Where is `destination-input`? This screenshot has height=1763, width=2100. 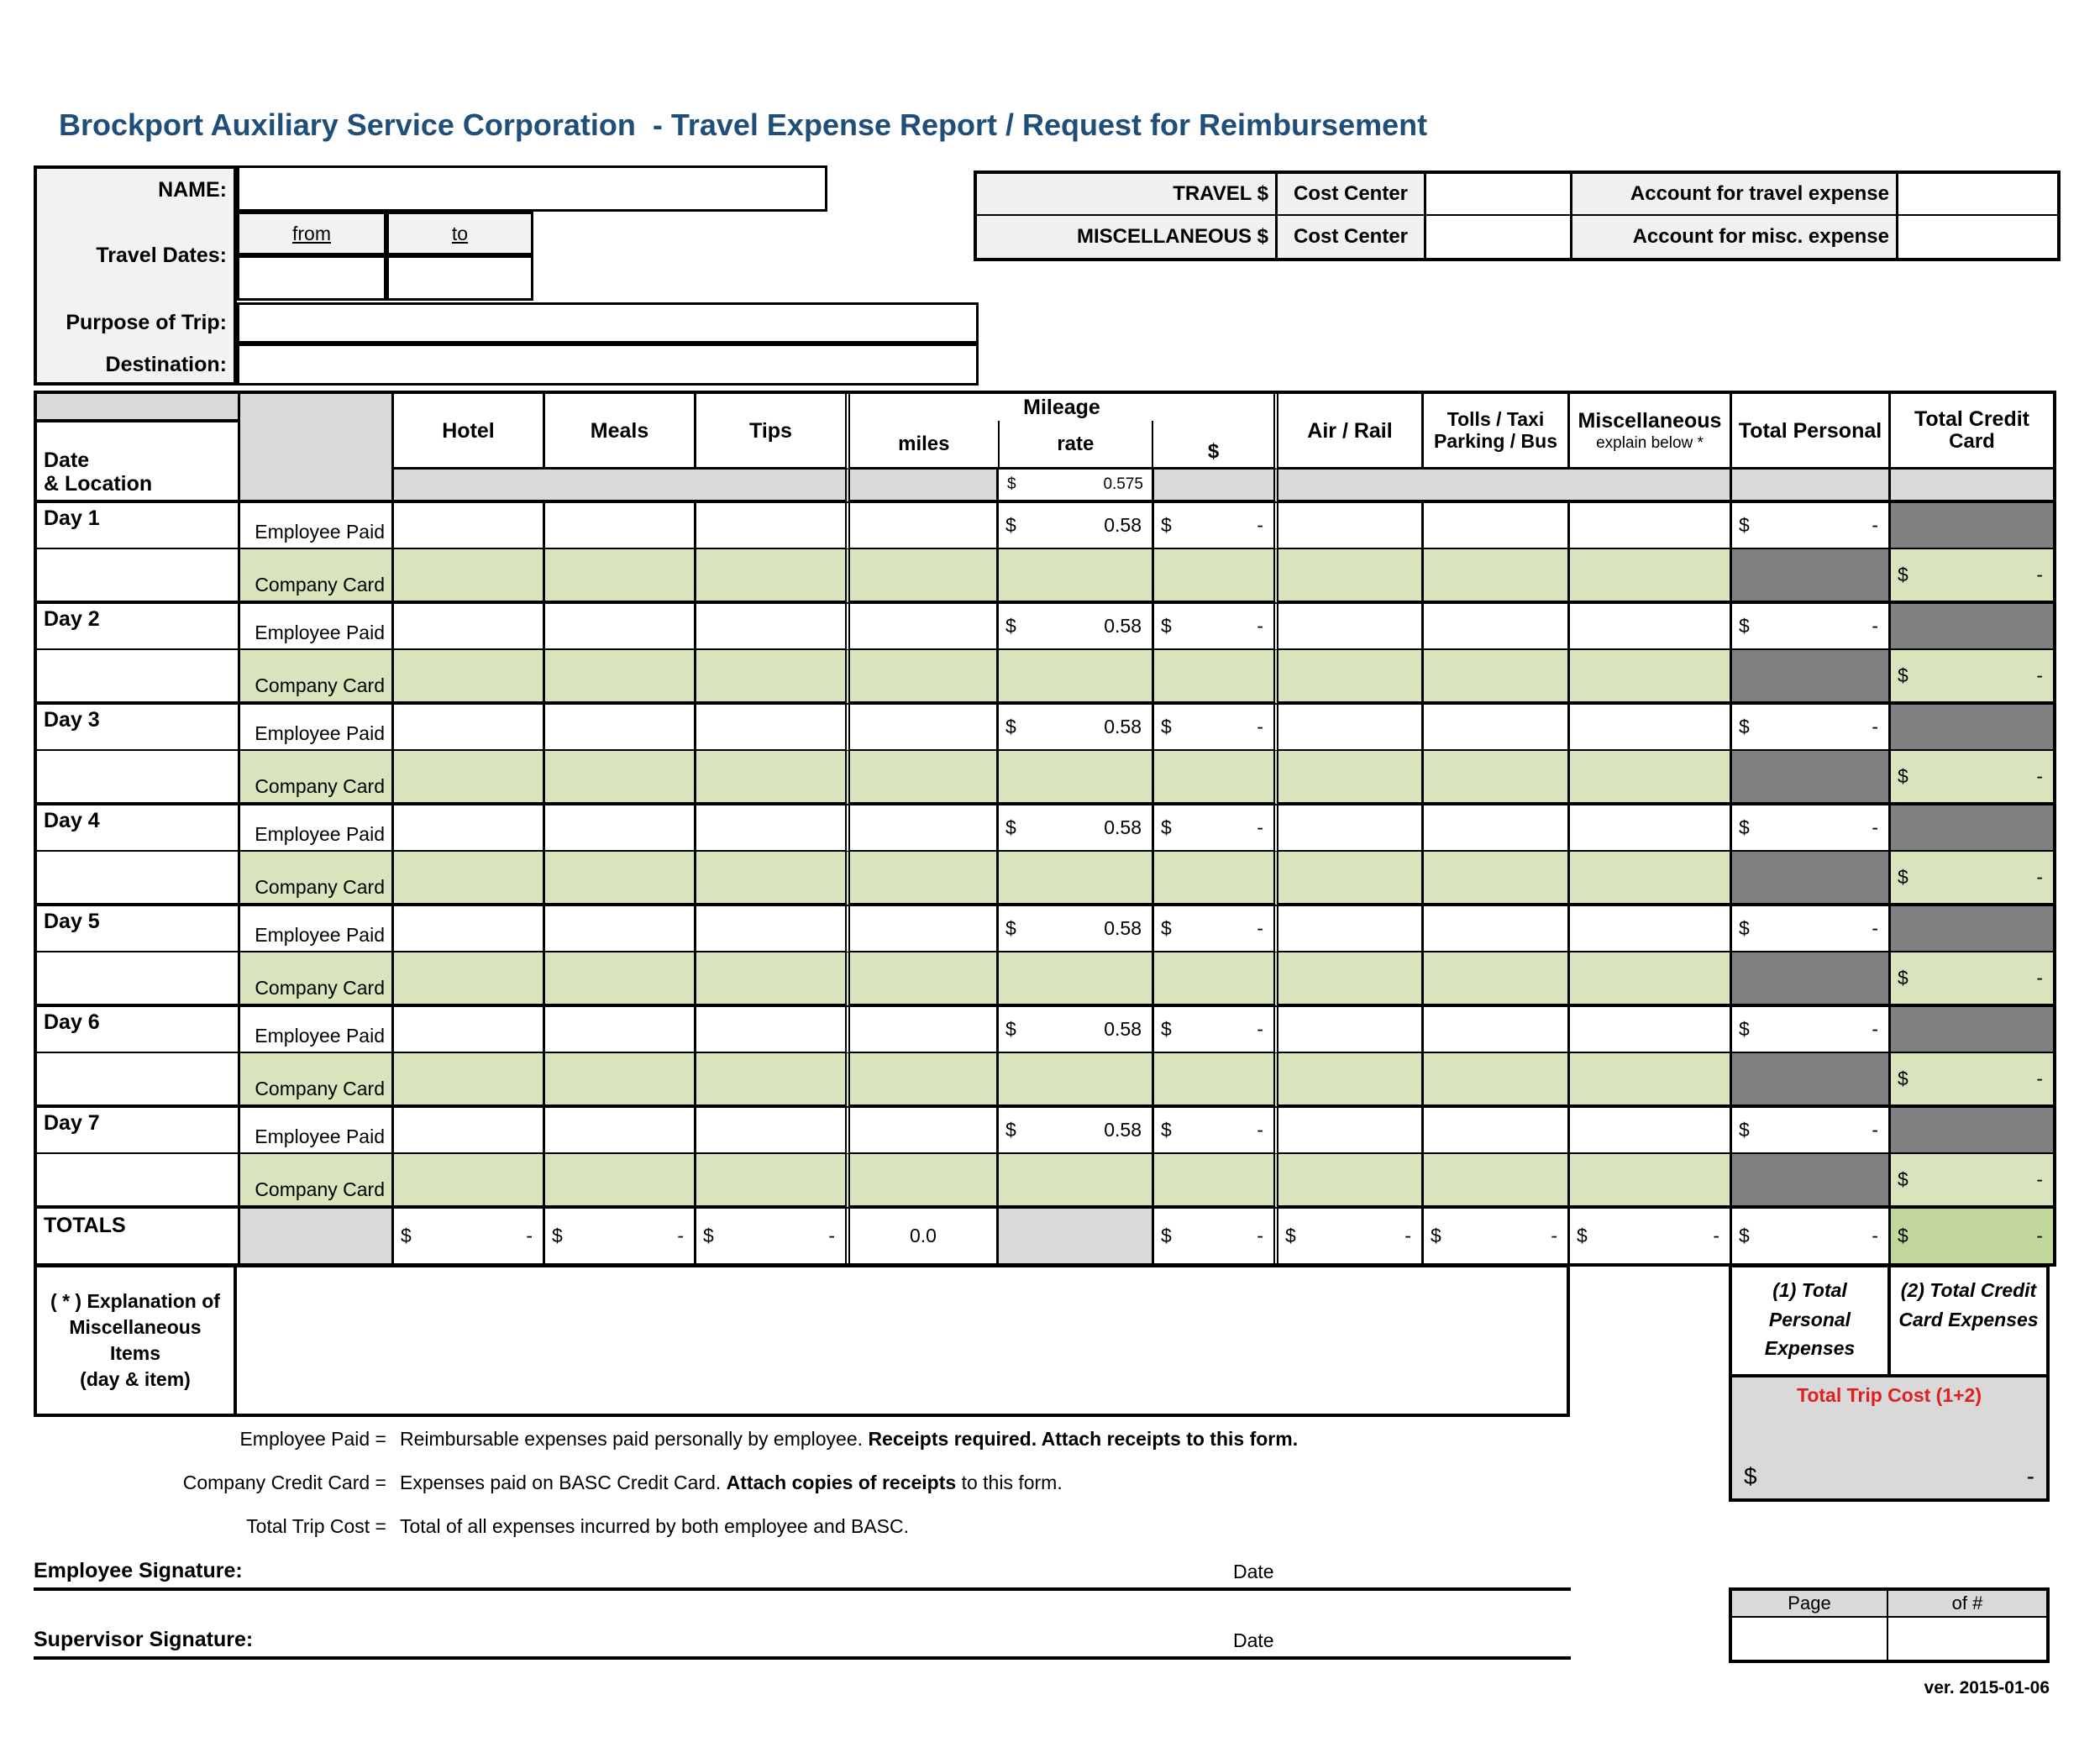 destination-input is located at coordinates (608, 365).